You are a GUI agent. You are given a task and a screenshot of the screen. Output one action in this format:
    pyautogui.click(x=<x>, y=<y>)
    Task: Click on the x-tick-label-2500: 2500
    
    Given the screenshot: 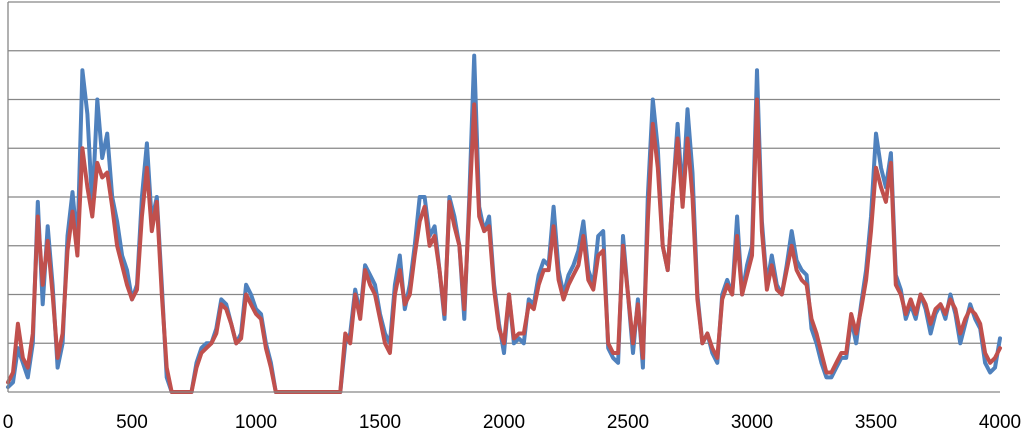 What is the action you would take?
    pyautogui.click(x=628, y=422)
    